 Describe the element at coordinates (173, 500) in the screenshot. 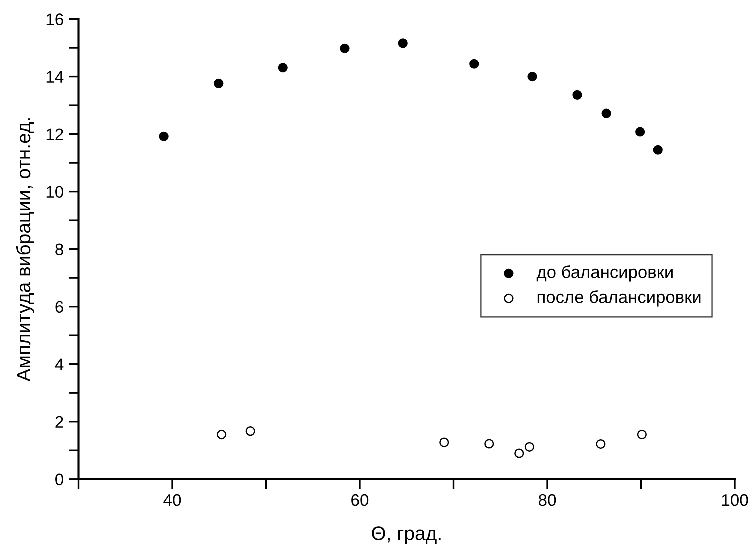

I see `x-tick-label: 40` at that location.